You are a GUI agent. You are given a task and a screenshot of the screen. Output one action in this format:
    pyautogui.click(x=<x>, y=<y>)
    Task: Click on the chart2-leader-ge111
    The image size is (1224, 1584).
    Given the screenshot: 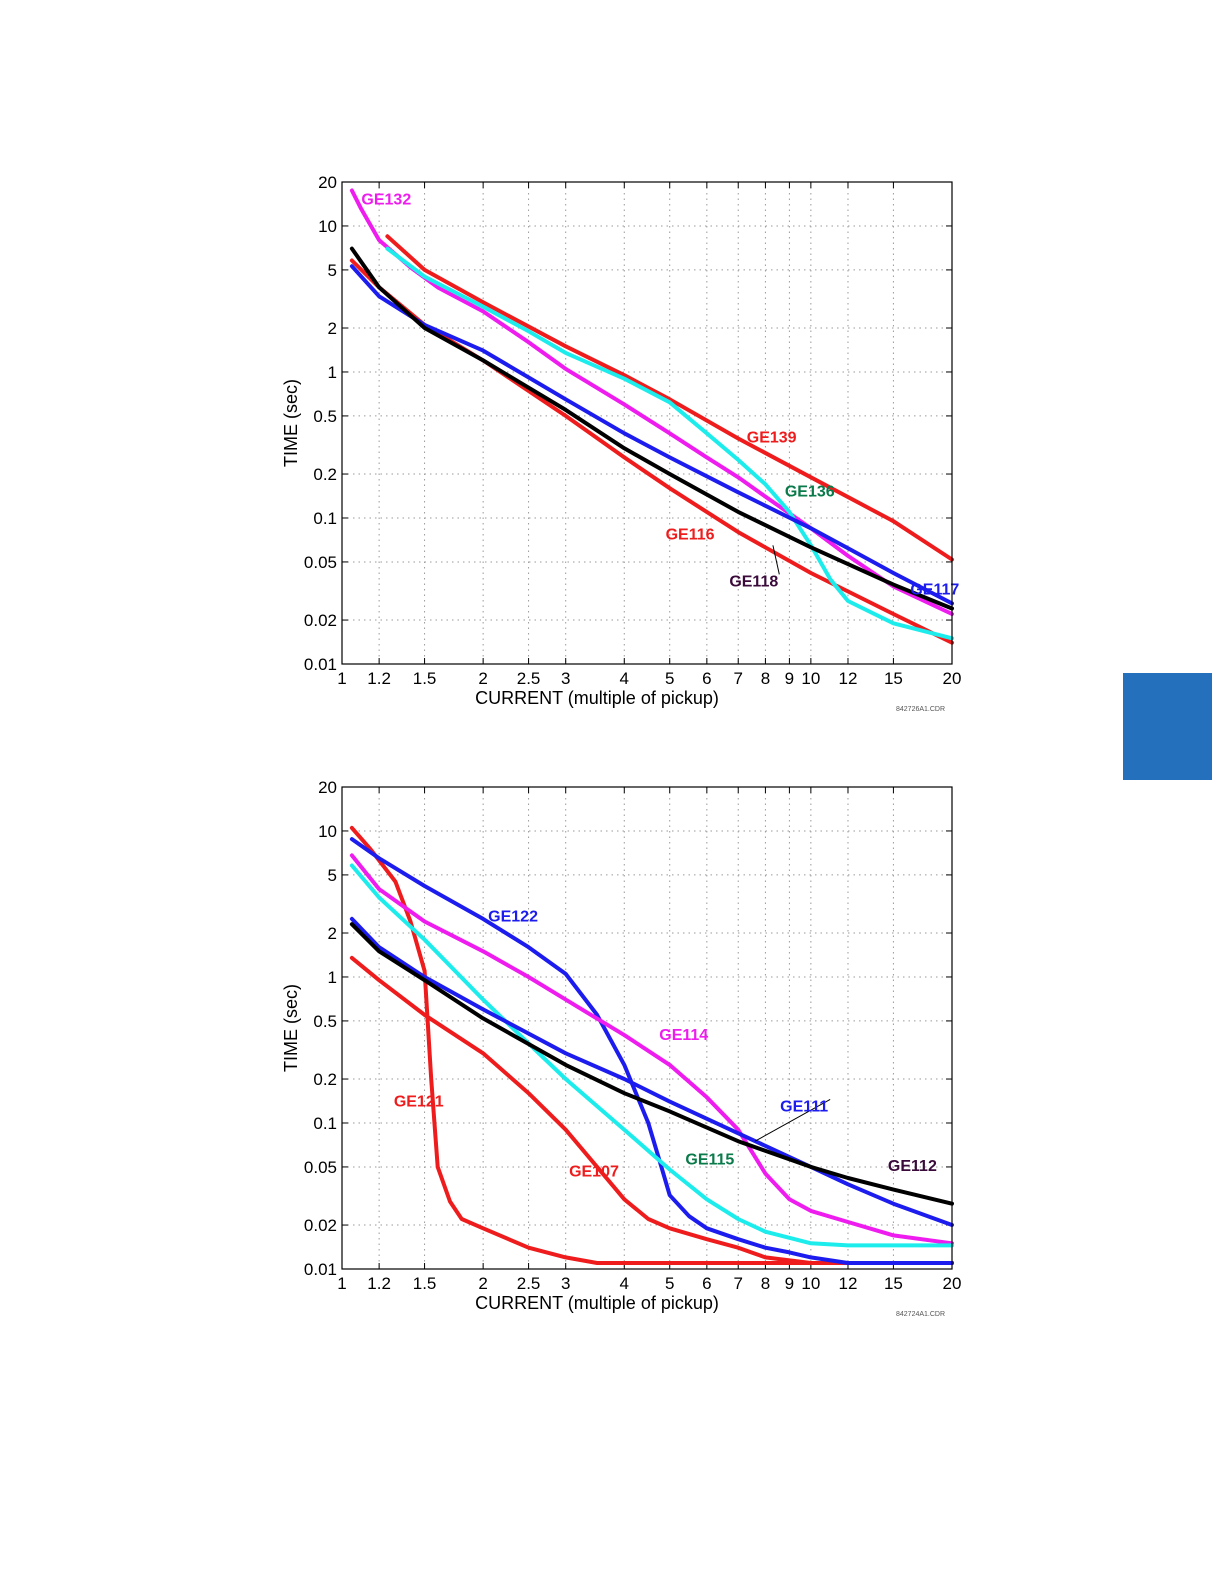 What is the action you would take?
    pyautogui.click(x=792, y=1120)
    